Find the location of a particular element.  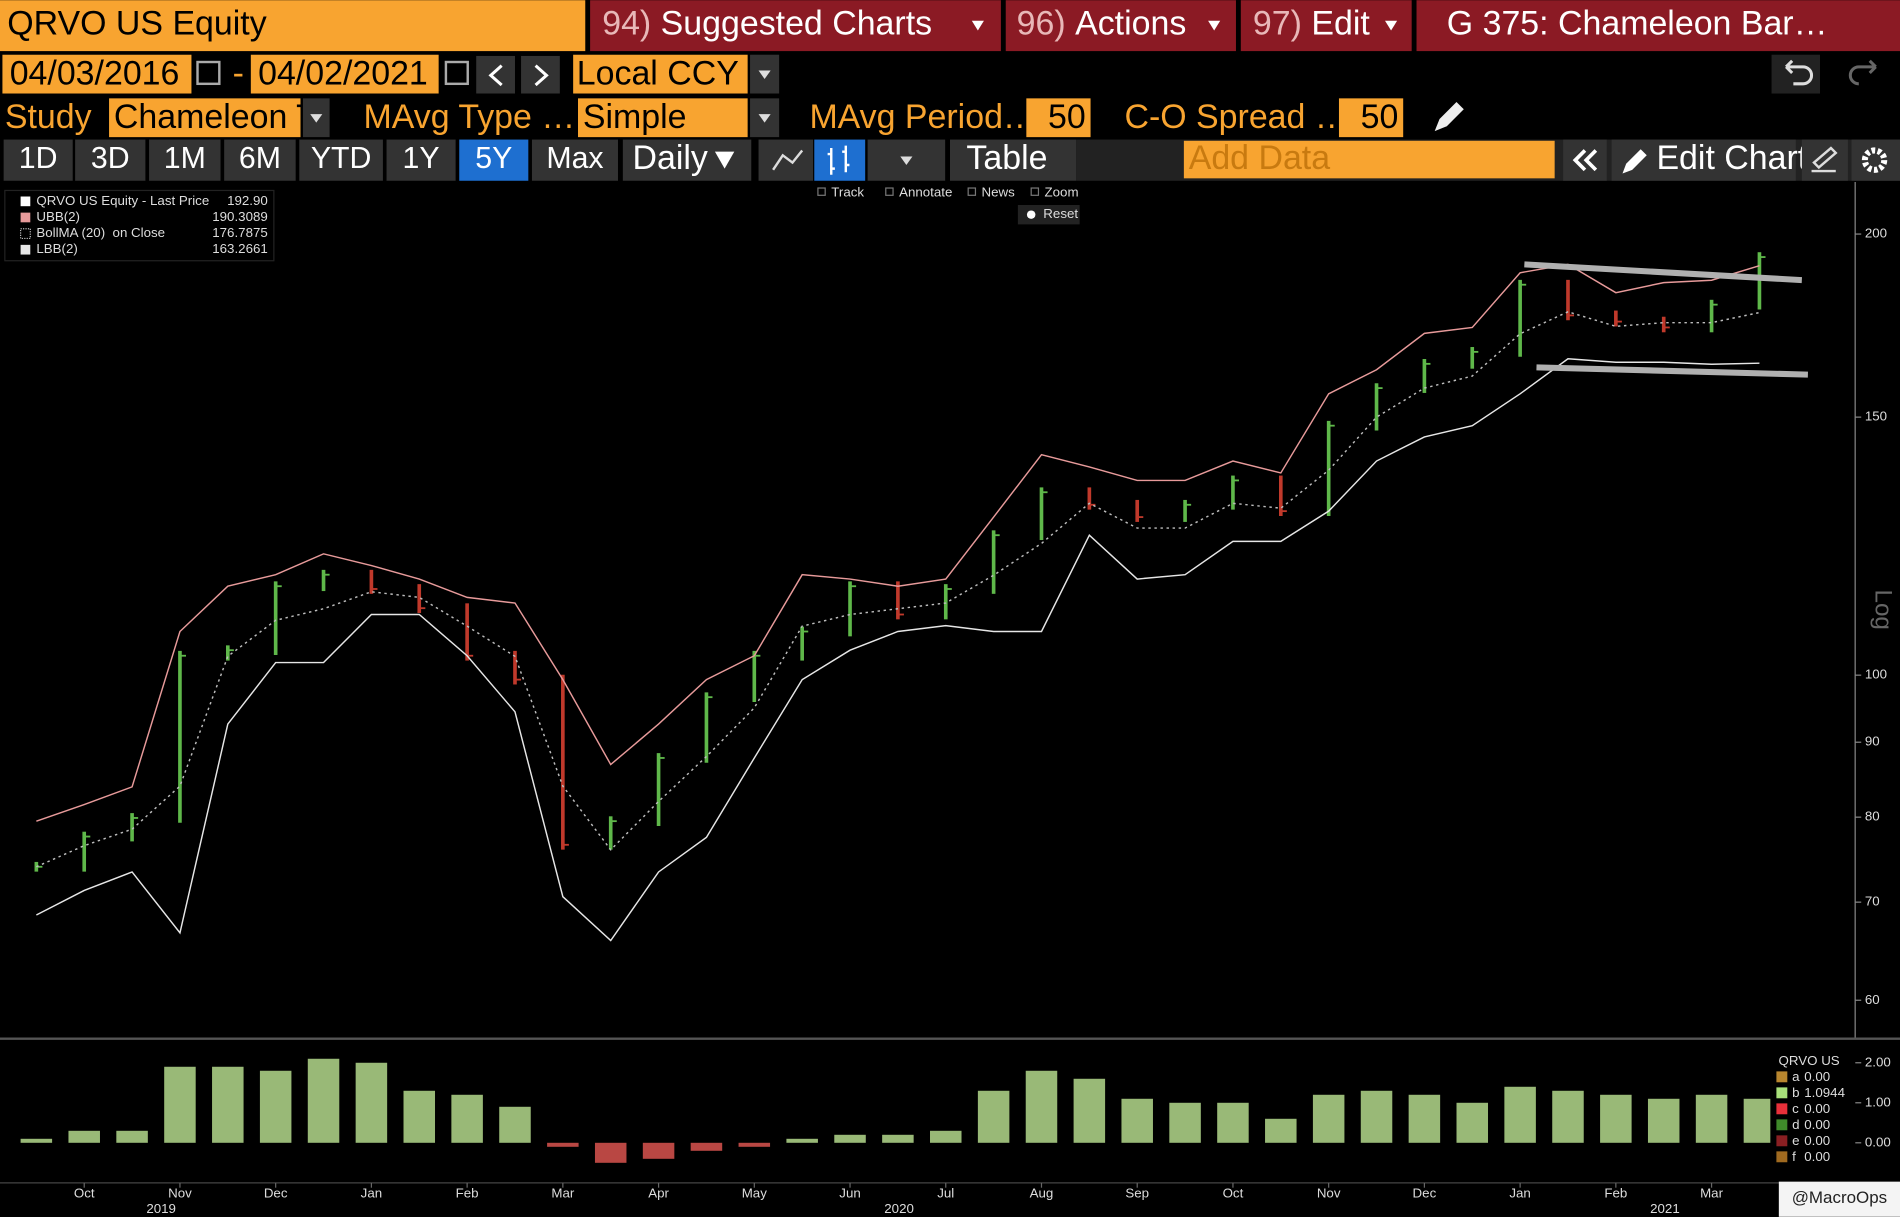

currency-field is located at coordinates (660, 74).